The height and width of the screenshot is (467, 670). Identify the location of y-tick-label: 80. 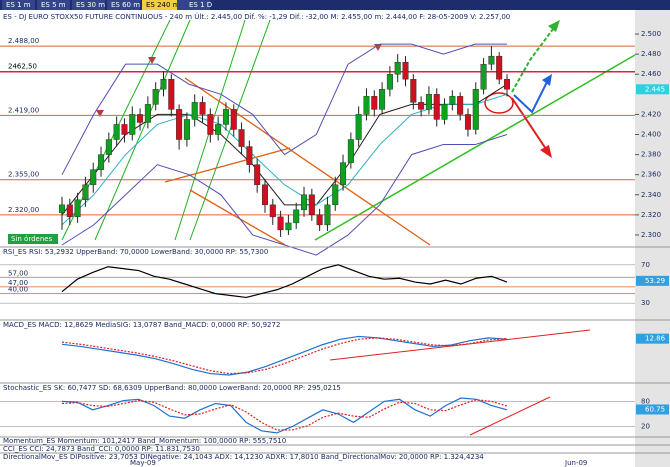
(645, 401).